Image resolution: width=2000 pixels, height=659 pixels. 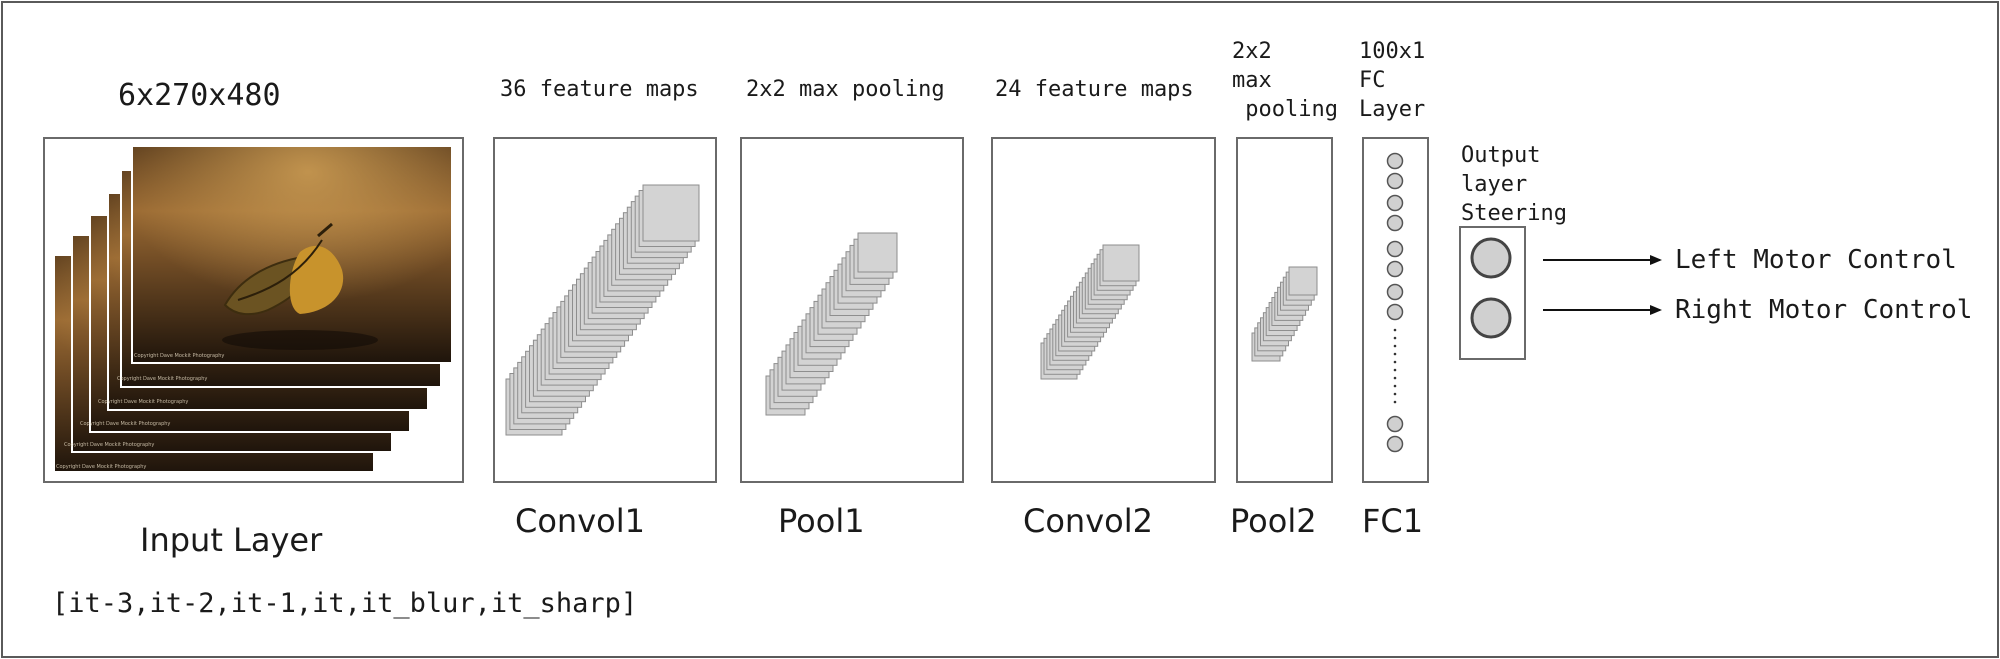 What do you see at coordinates (1284, 314) in the screenshot?
I see `pool2-maps` at bounding box center [1284, 314].